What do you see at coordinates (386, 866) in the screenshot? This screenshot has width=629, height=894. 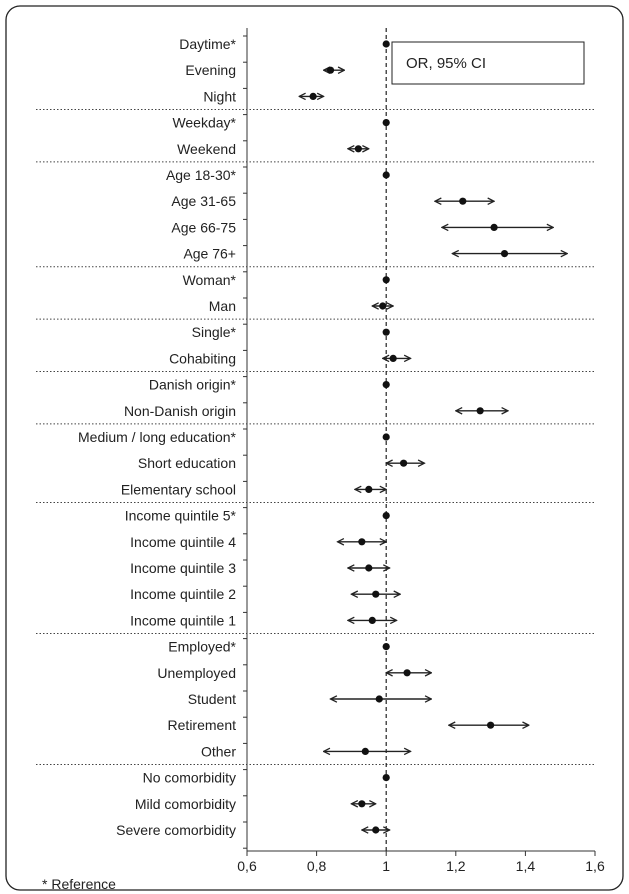 I see `x-tick-label: 1` at bounding box center [386, 866].